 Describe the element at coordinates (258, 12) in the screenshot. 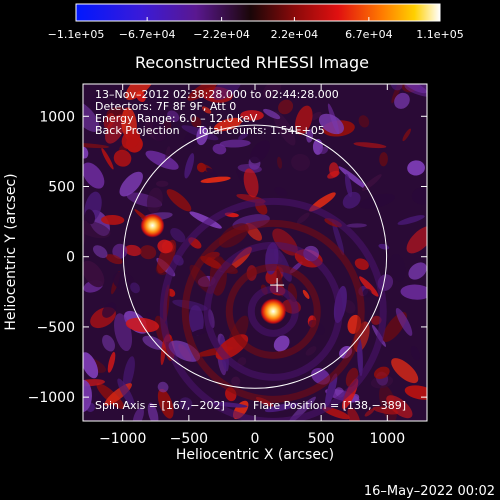

I see `colorbar-gradient` at that location.